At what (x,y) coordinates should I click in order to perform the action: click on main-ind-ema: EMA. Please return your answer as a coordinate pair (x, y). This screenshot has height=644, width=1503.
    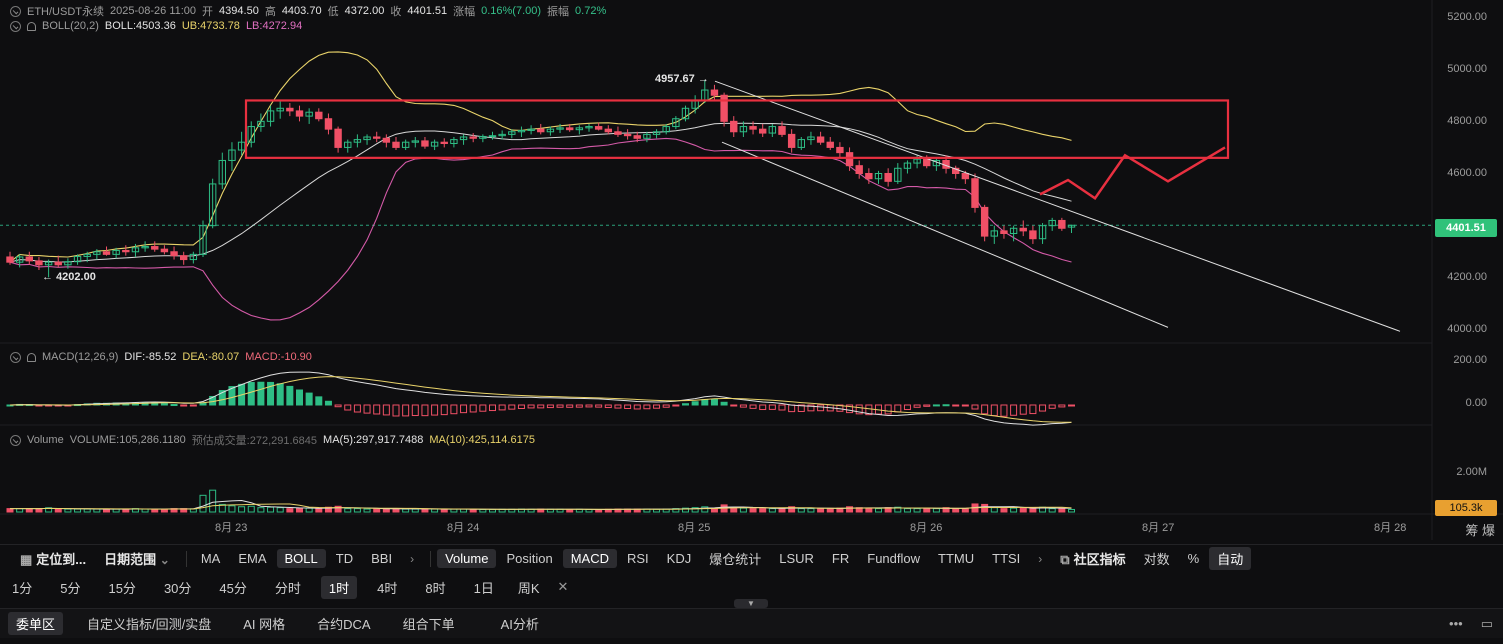
    Looking at the image, I should click on (252, 558).